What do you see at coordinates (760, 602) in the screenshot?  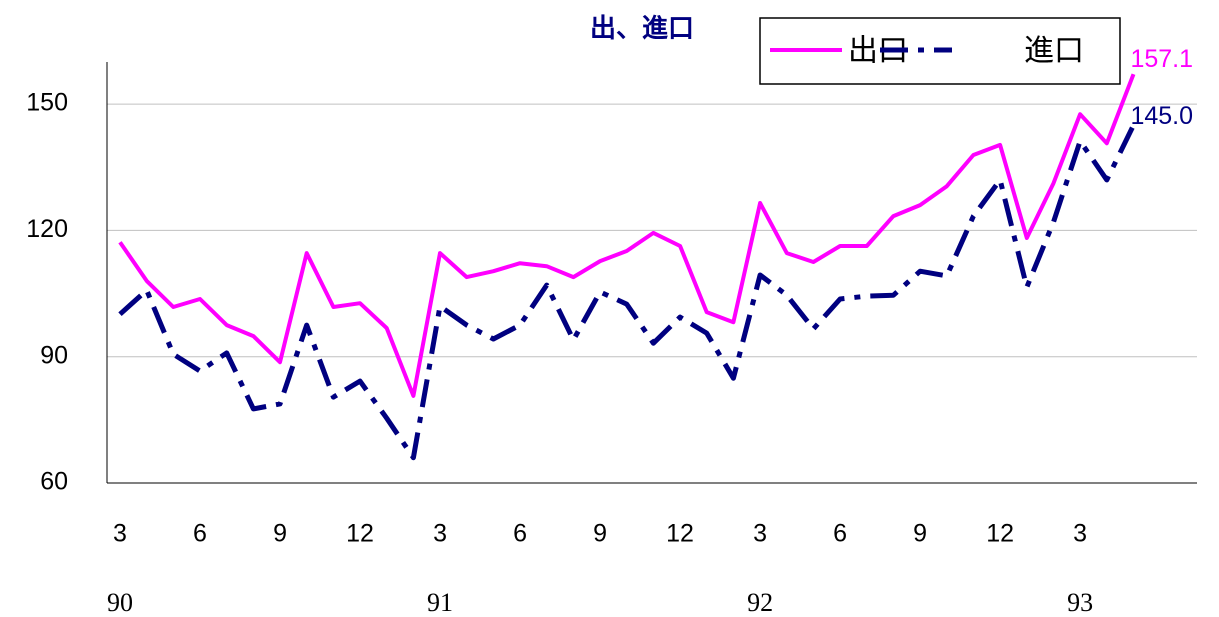 I see `year-label: 92` at bounding box center [760, 602].